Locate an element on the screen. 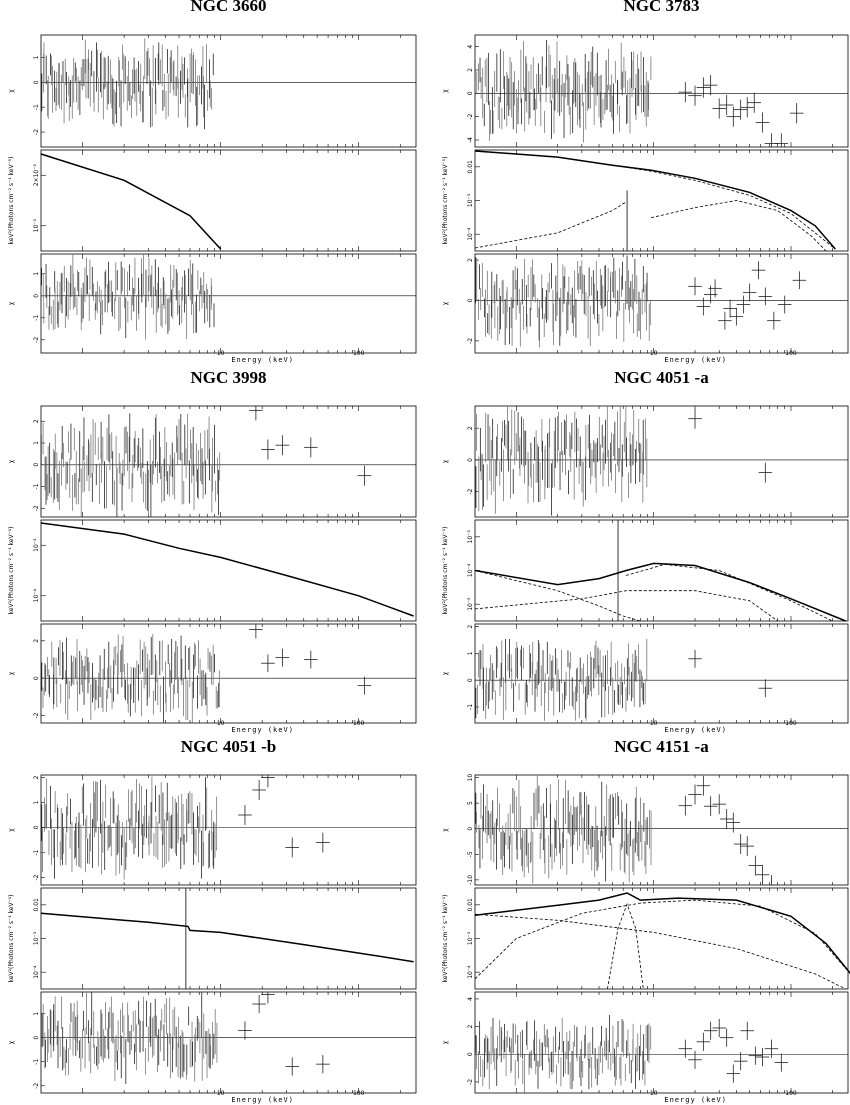 The width and height of the screenshot is (850, 1105). y-tick-label: 10 is located at coordinates (470, 778).